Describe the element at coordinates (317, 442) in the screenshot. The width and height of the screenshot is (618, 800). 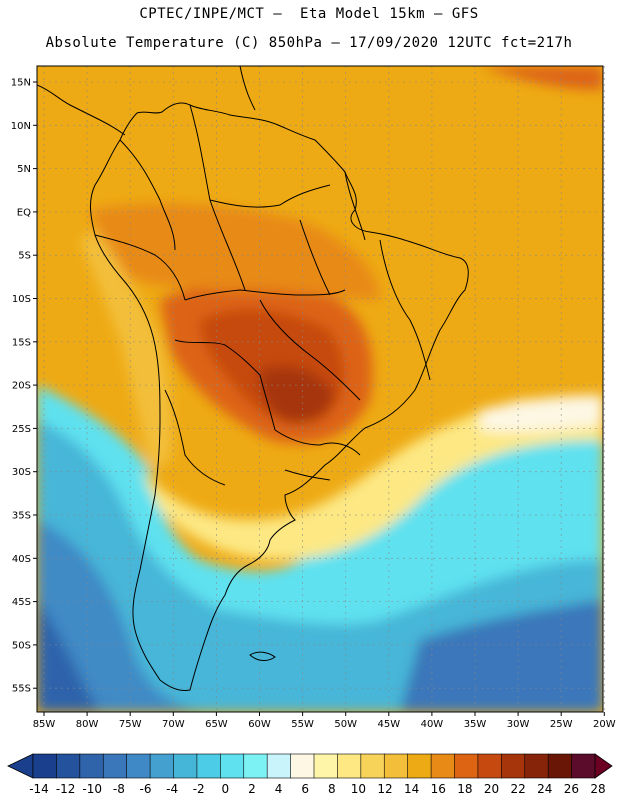
I see `border-paraguay` at that location.